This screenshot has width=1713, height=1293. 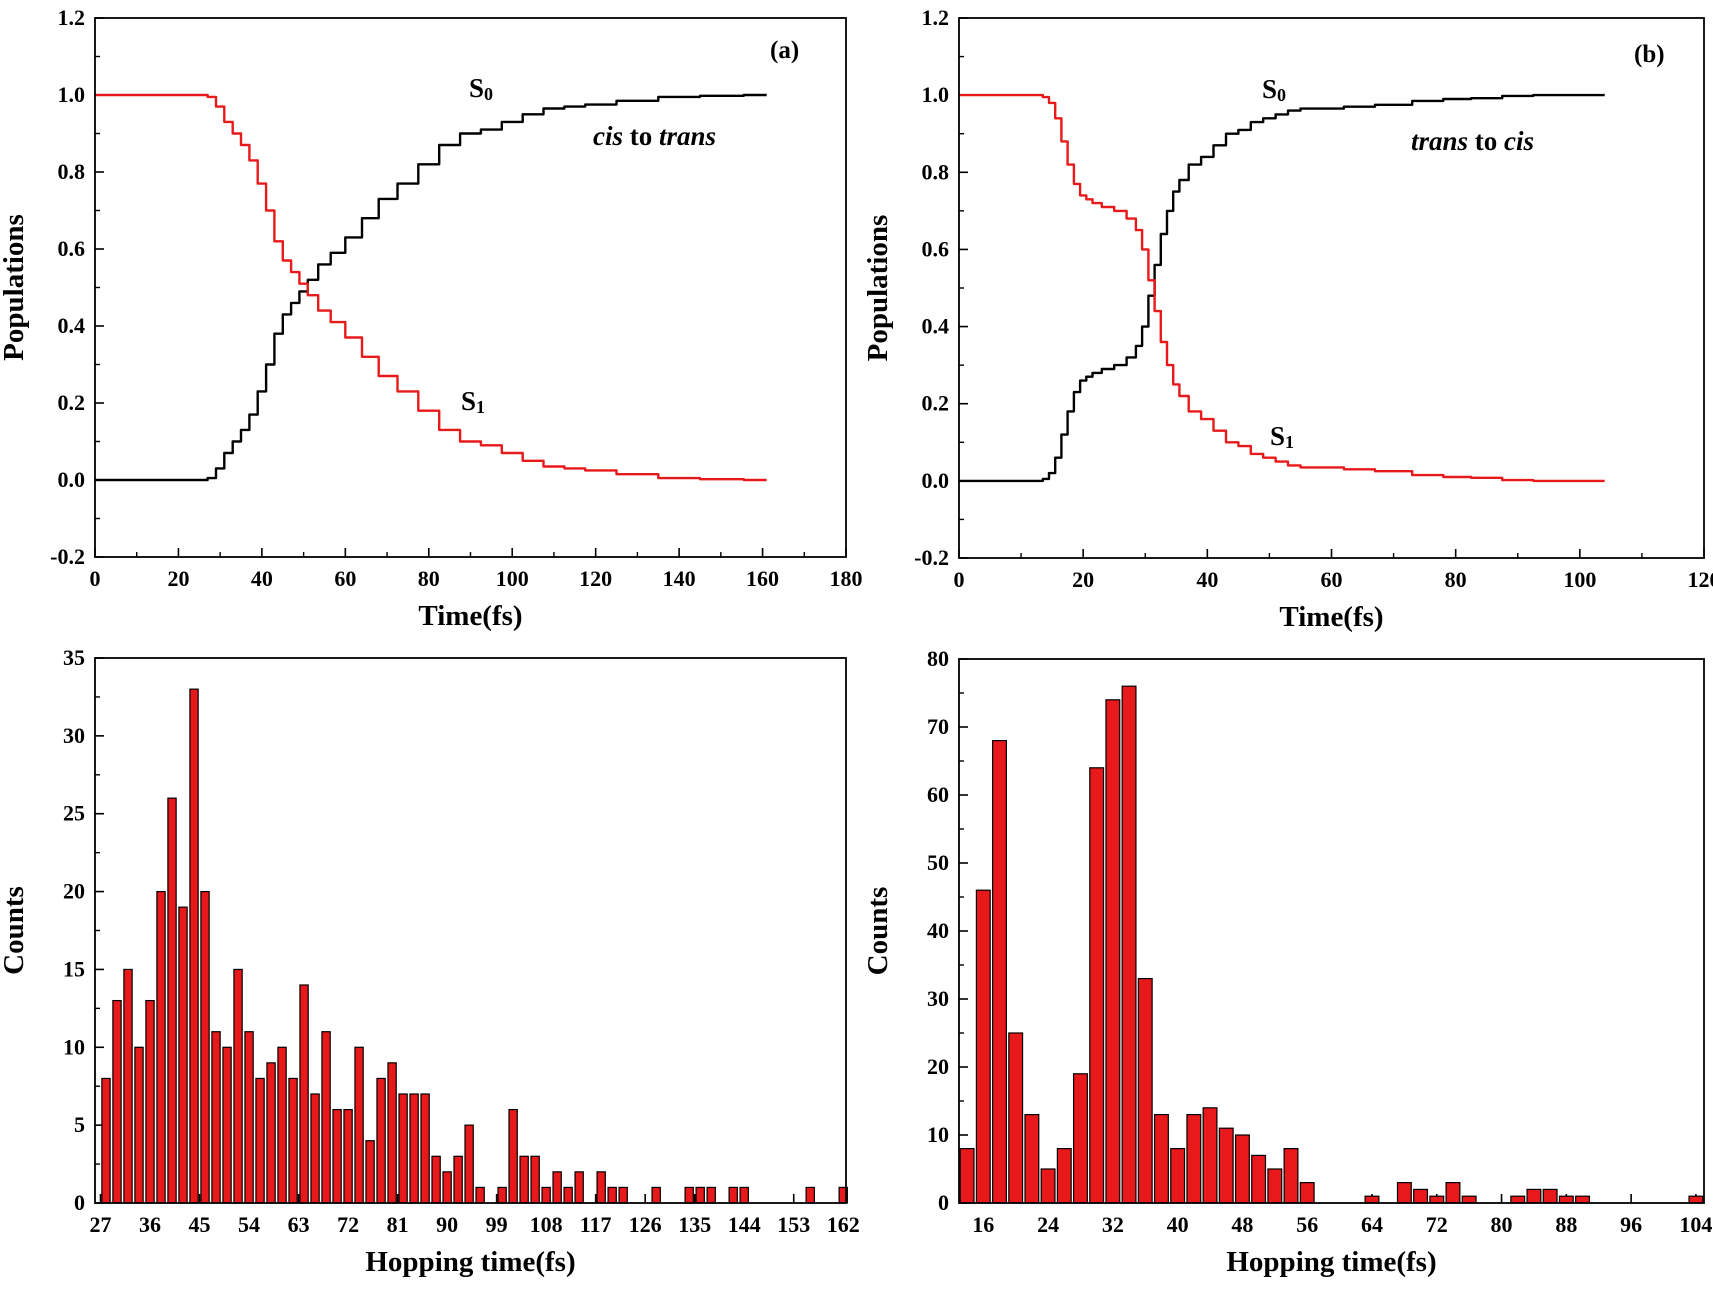 What do you see at coordinates (943, 1202) in the screenshot?
I see `hist-d-ytick-label: 0` at bounding box center [943, 1202].